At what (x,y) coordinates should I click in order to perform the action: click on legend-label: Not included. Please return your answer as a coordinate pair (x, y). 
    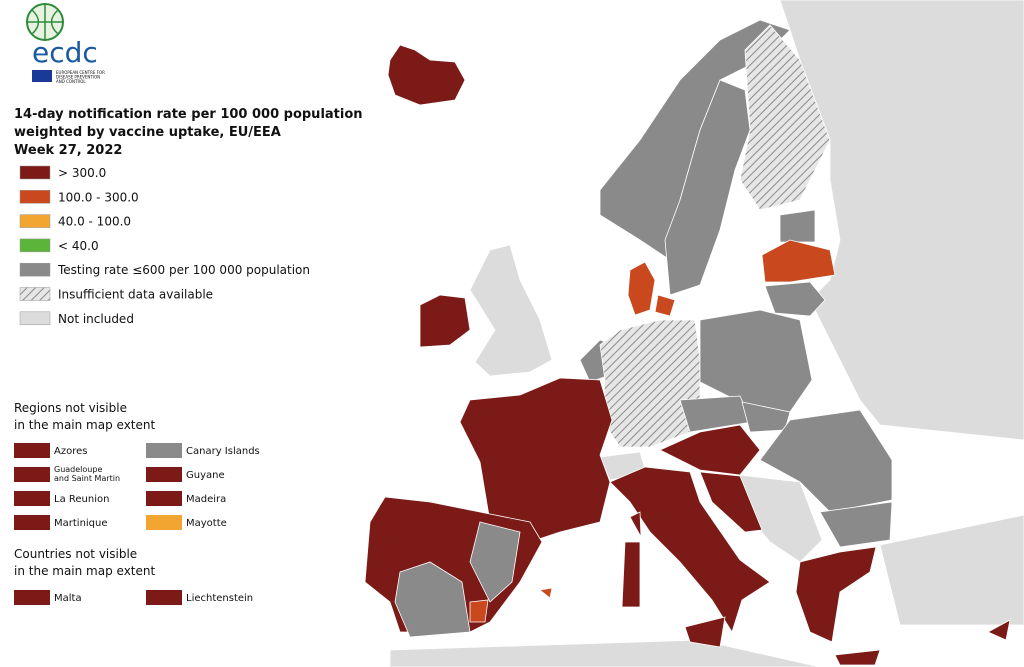
    Looking at the image, I should click on (96, 319).